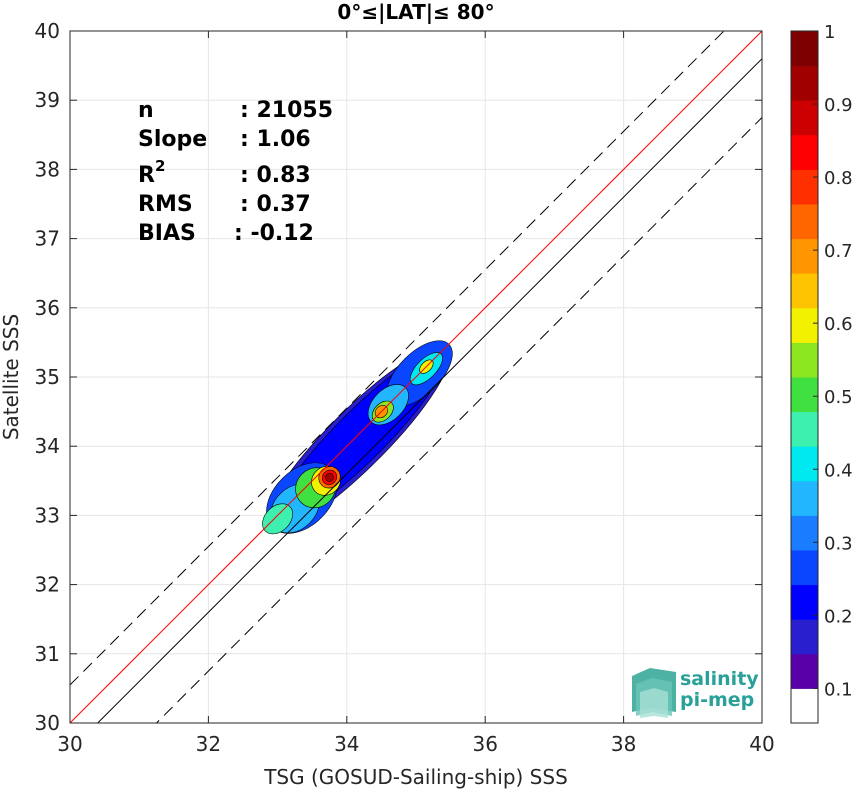 The image size is (858, 790). Describe the element at coordinates (47, 515) in the screenshot. I see `y-tick-label-3: 33` at that location.